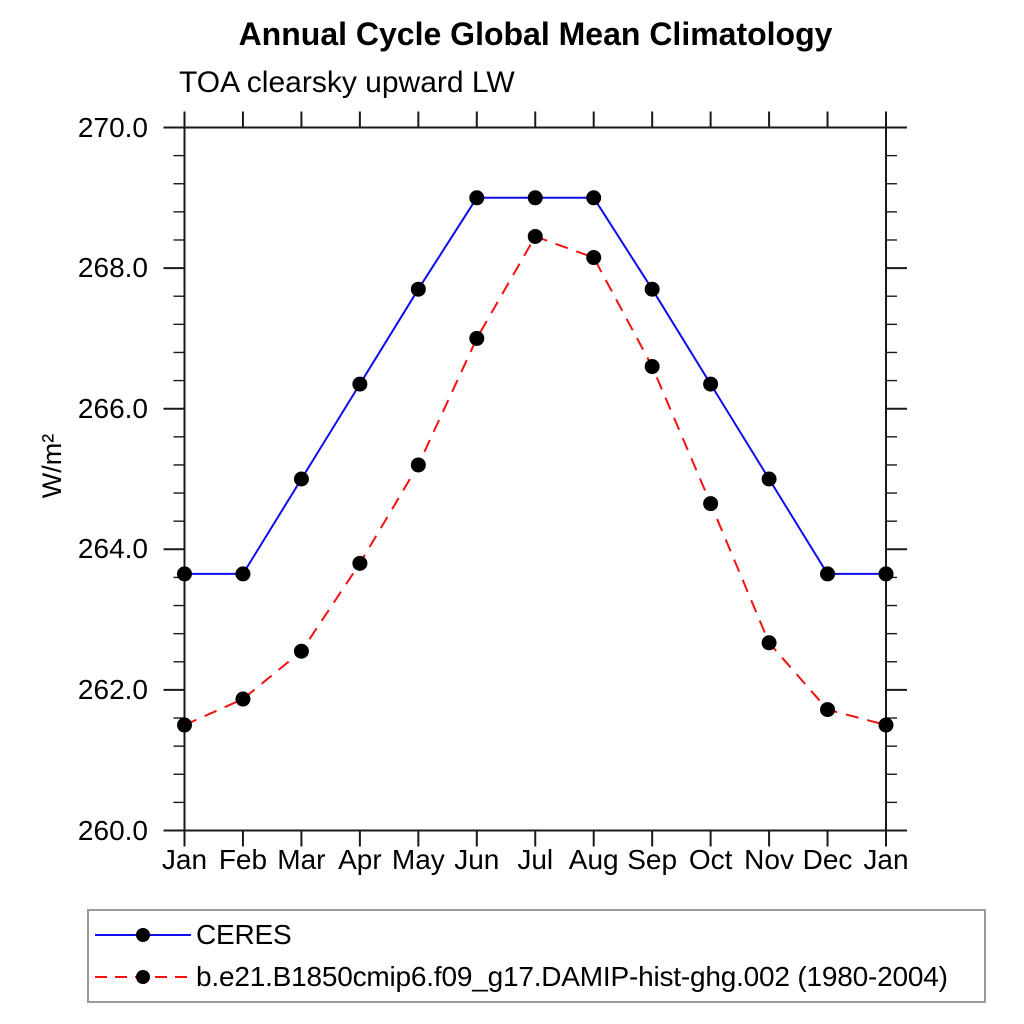  I want to click on chart-title: Annual Cycle Global Mean Climatology, so click(535, 34).